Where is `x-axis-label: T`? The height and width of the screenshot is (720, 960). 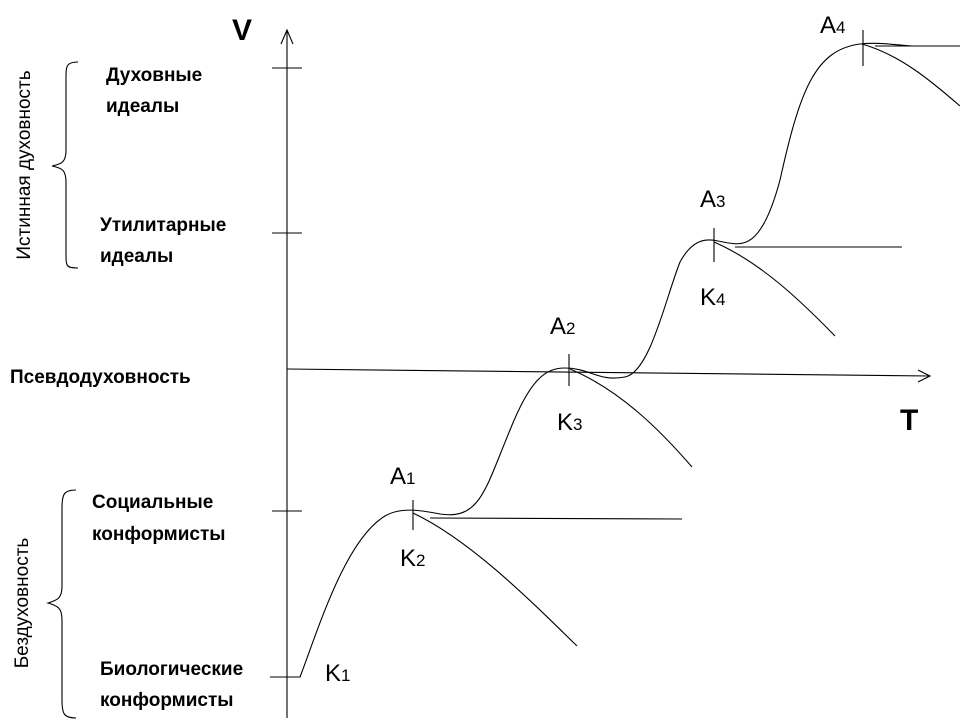 x-axis-label: T is located at coordinates (909, 420).